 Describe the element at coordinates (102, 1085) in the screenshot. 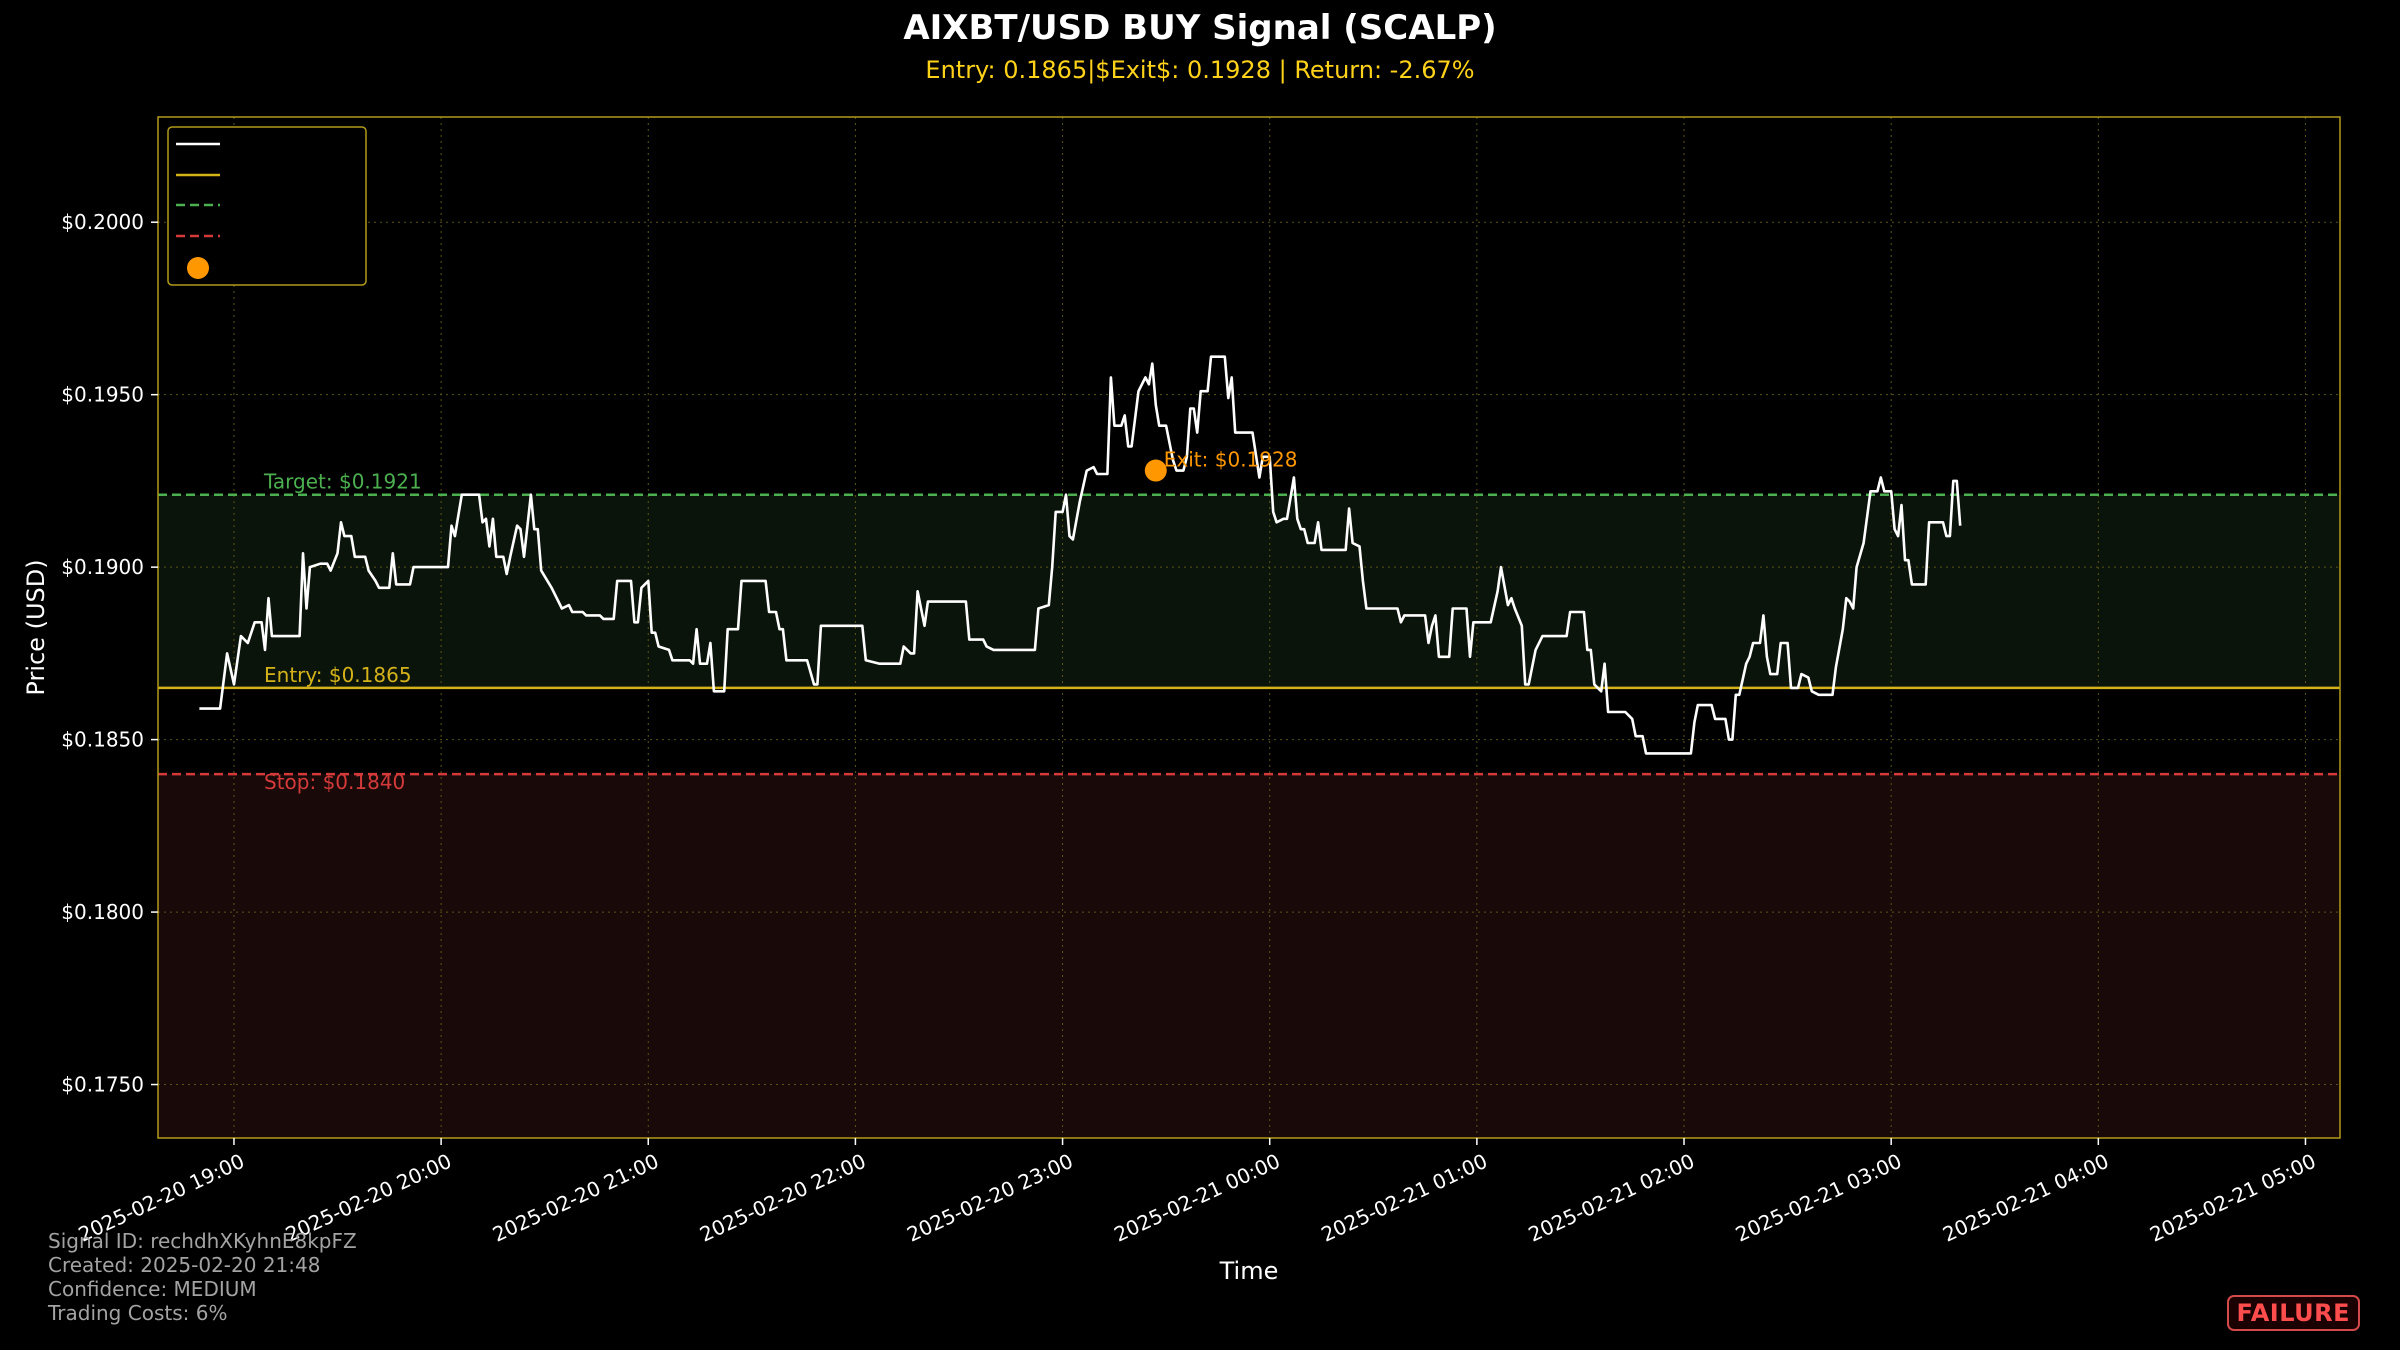

I see `y-tick-label: $0.1750` at that location.